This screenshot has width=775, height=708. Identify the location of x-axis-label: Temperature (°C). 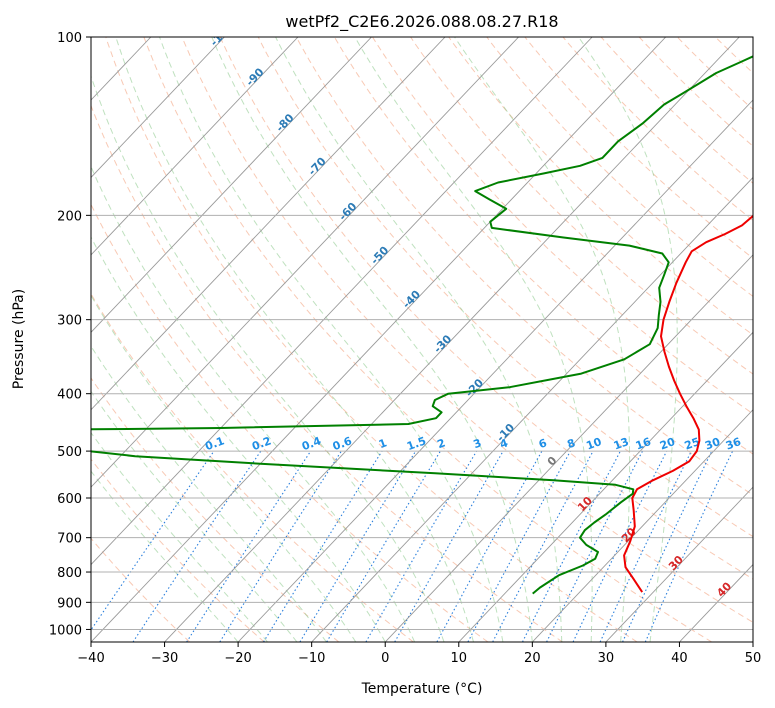
(422, 689).